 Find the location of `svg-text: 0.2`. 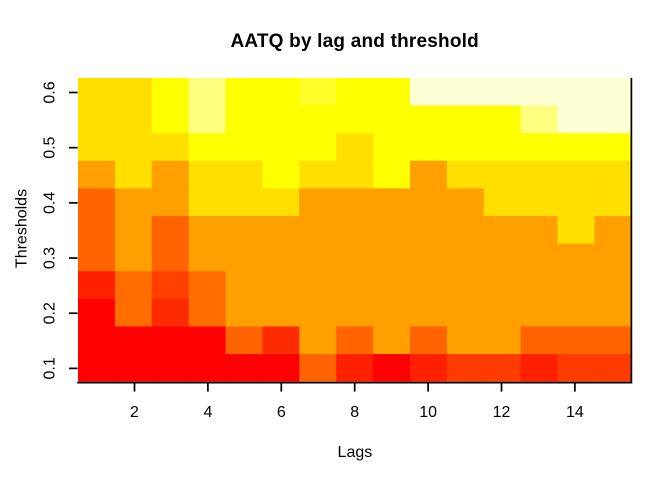

svg-text: 0.2 is located at coordinates (50, 313).